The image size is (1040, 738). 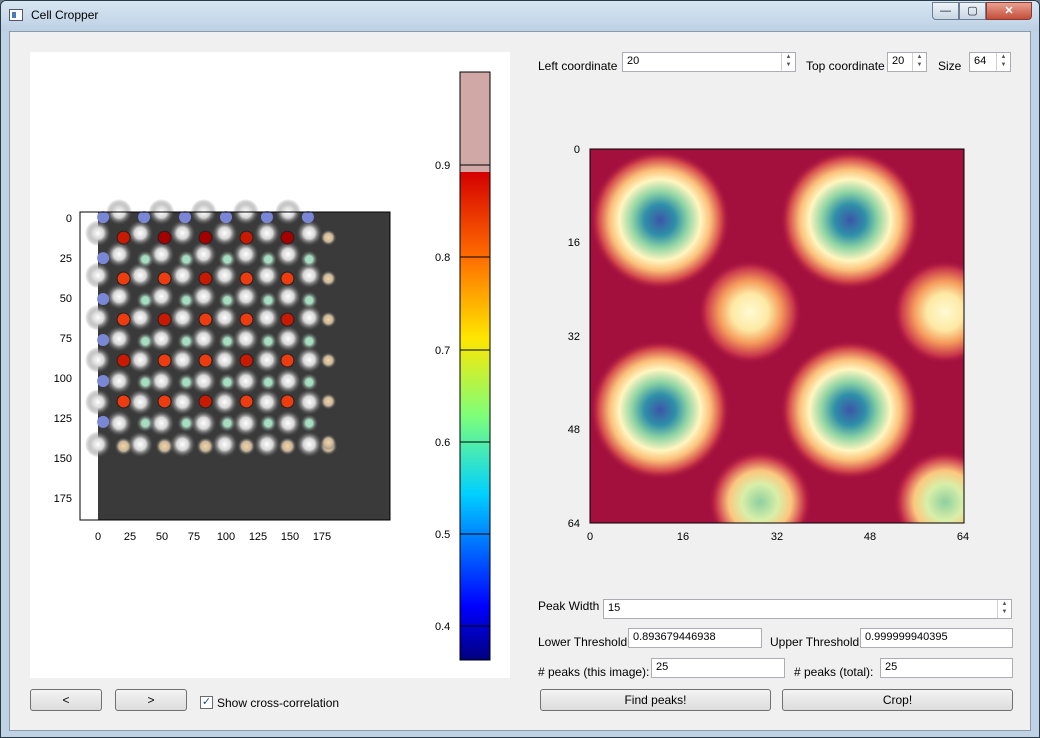 I want to click on minimize-button: —, so click(x=945, y=11).